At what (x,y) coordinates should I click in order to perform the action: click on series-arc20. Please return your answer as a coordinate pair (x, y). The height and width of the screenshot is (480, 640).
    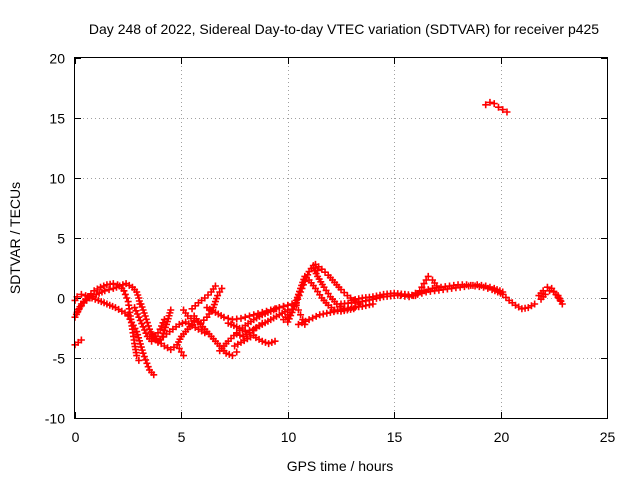
    Looking at the image, I should click on (265, 341).